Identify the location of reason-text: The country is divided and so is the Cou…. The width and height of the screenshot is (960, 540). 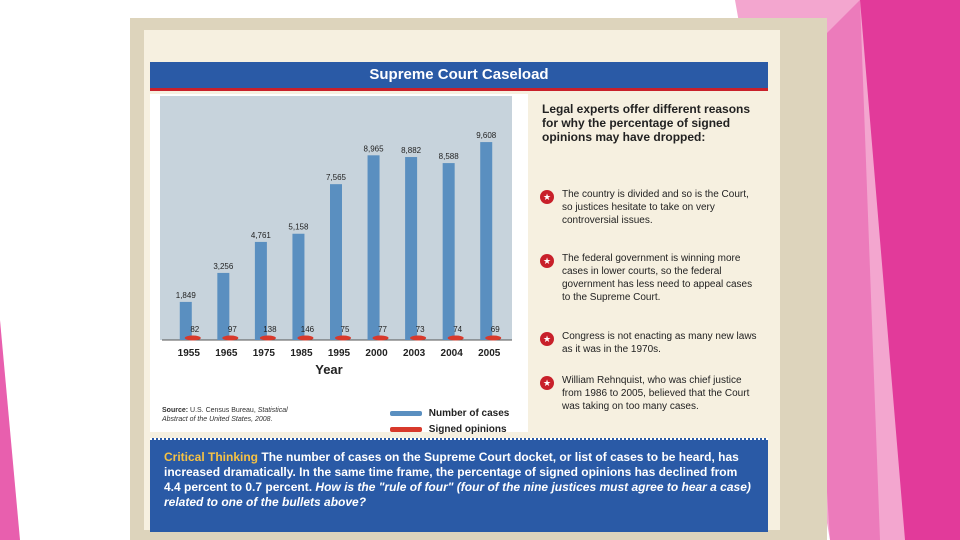
(655, 207).